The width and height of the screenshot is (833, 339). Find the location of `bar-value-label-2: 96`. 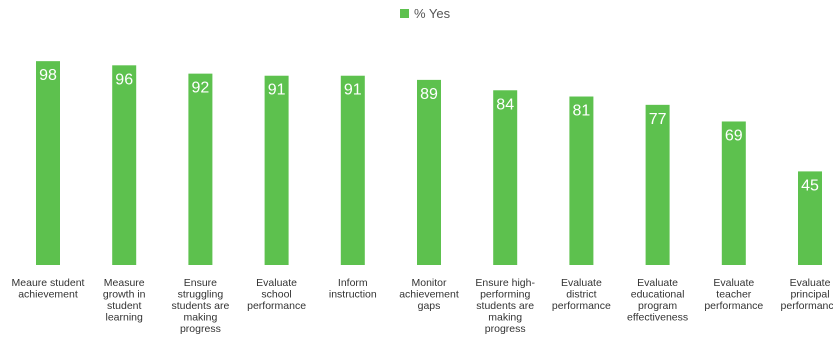

bar-value-label-2: 96 is located at coordinates (124, 79).